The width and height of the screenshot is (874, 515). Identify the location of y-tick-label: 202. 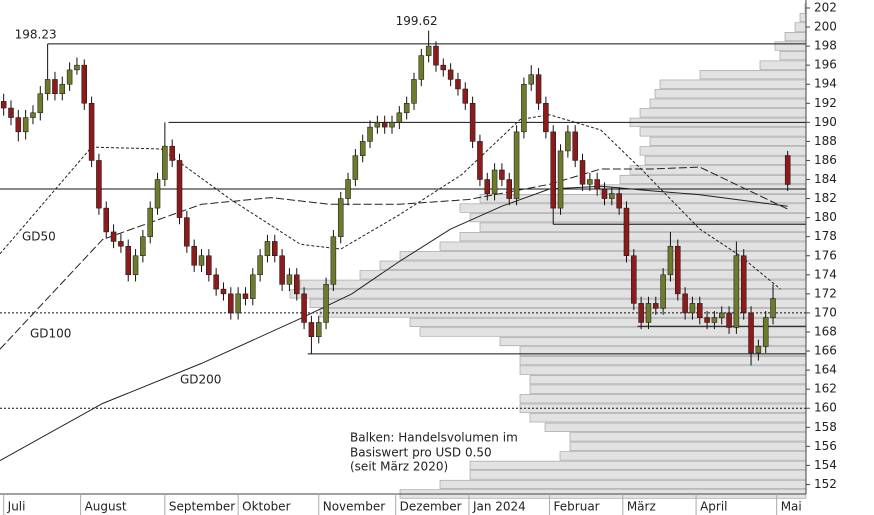
(825, 7).